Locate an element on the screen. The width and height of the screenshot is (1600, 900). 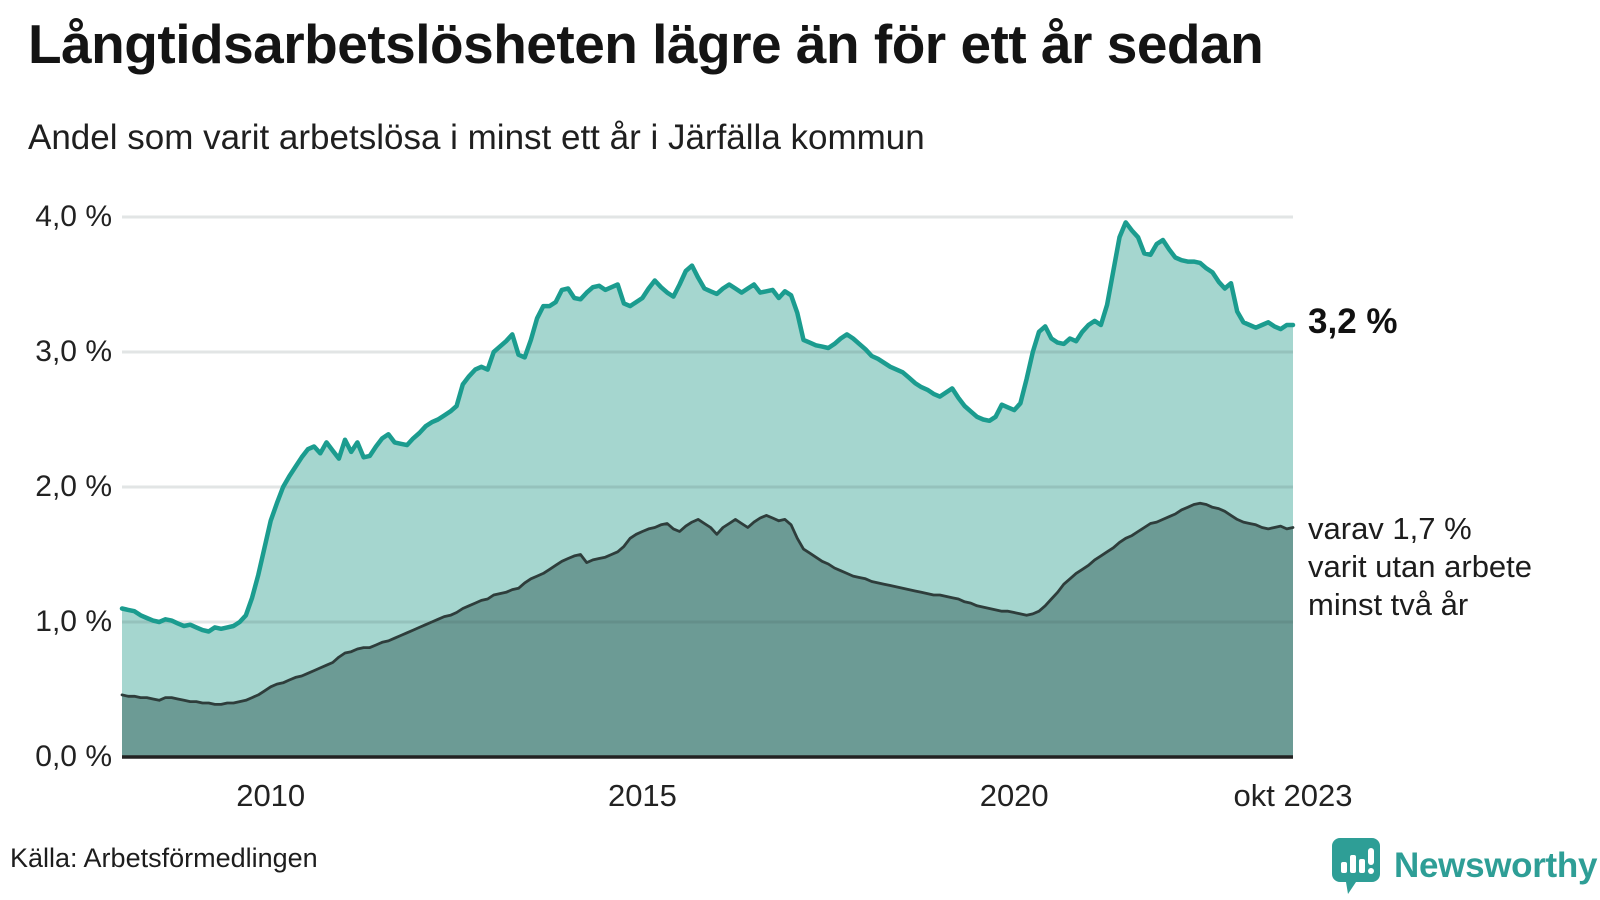
brand-name: Newsworthy is located at coordinates (1496, 865).